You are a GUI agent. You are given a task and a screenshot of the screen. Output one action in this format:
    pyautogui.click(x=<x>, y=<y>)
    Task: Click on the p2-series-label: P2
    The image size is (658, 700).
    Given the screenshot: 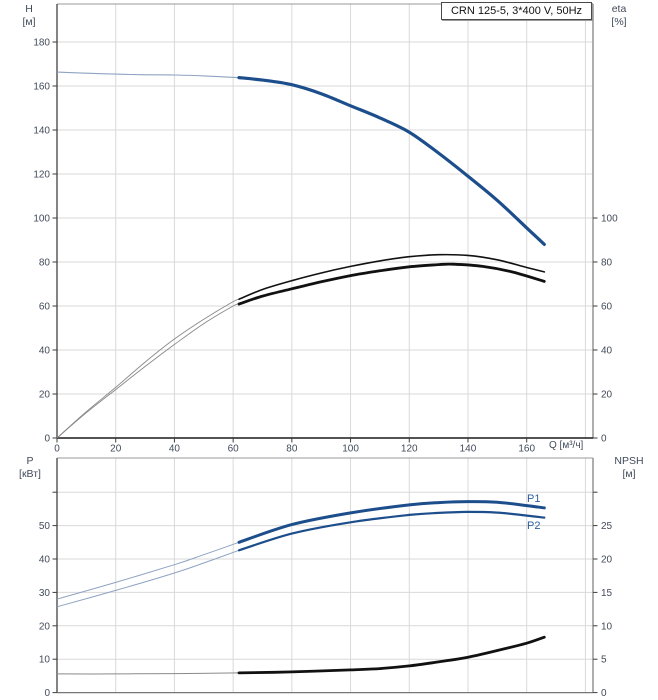 What is the action you would take?
    pyautogui.click(x=534, y=526)
    